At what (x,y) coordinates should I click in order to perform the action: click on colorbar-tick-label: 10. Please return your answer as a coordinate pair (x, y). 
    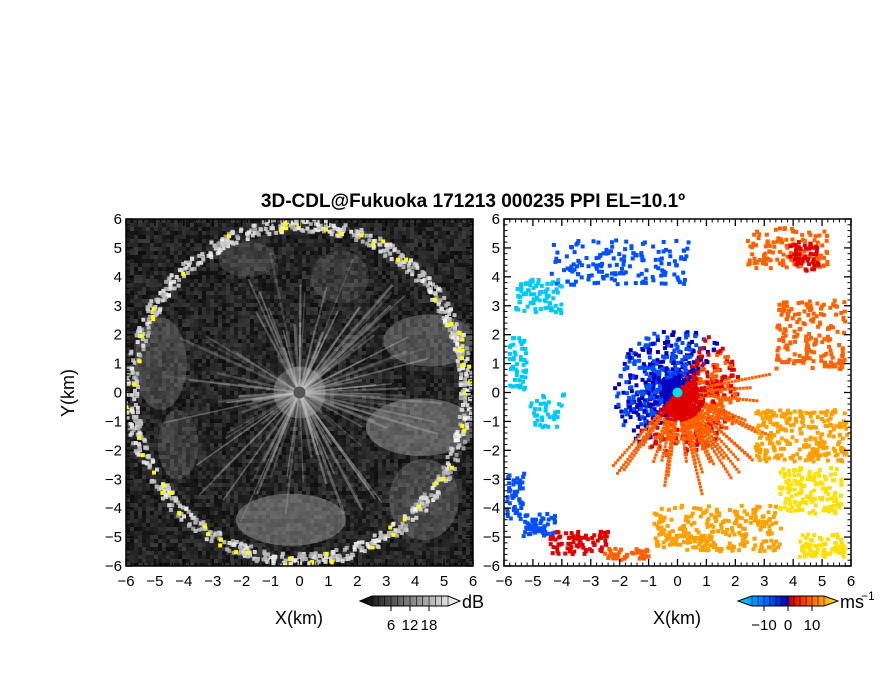
    Looking at the image, I should click on (812, 625).